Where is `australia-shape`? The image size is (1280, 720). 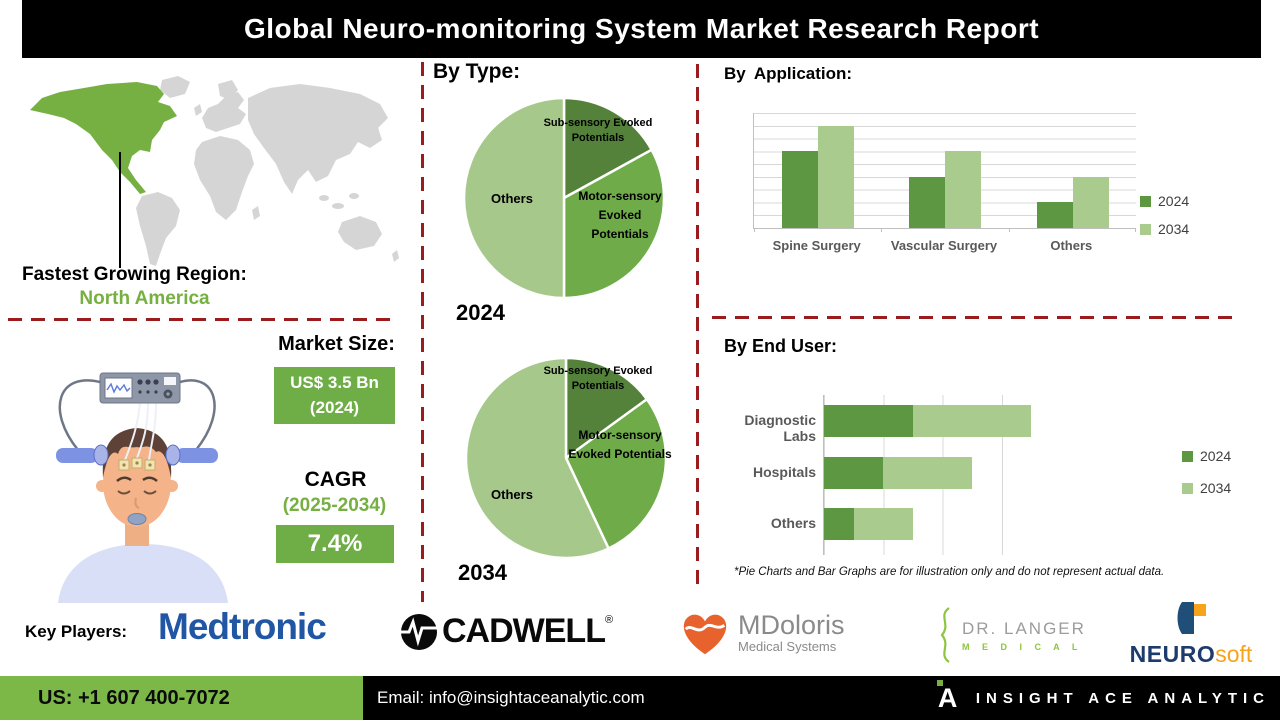
australia-shape is located at coordinates (360, 233).